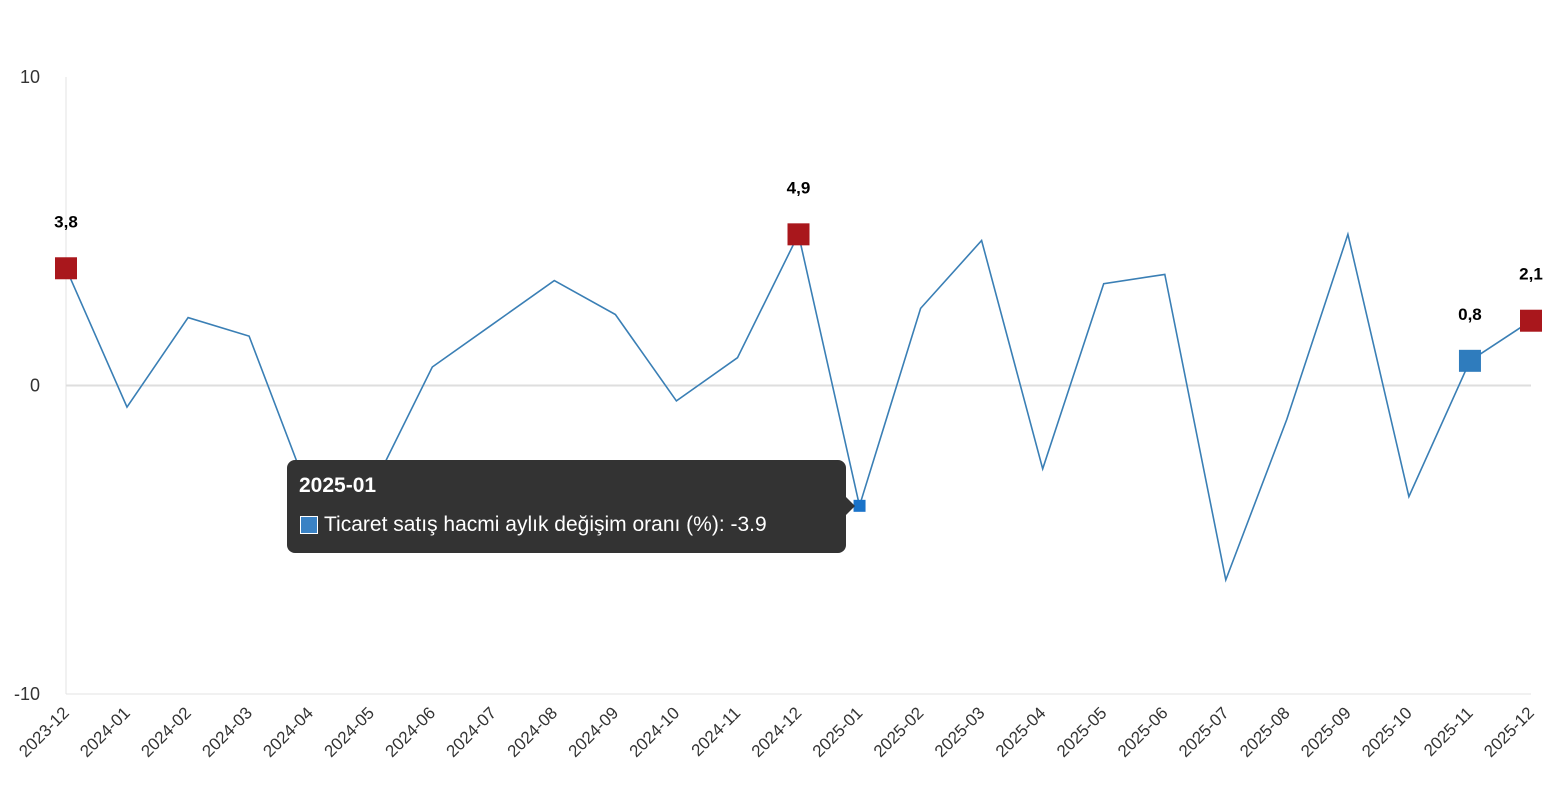 This screenshot has width=1556, height=800. Describe the element at coordinates (594, 732) in the screenshot. I see `x-tick-label: 2024-09` at that location.